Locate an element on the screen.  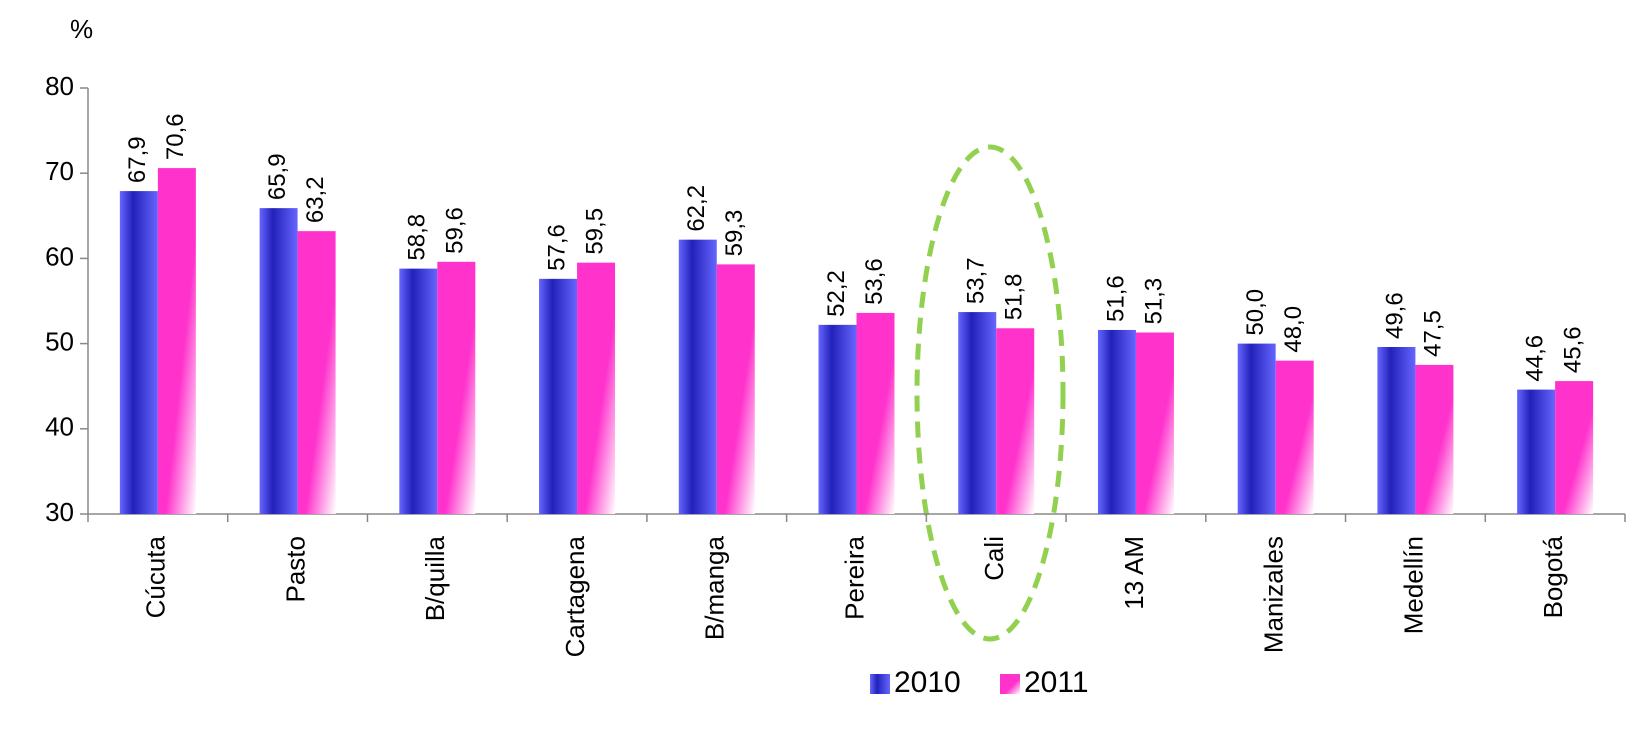
x-tick-label: Medellín is located at coordinates (1413, 585).